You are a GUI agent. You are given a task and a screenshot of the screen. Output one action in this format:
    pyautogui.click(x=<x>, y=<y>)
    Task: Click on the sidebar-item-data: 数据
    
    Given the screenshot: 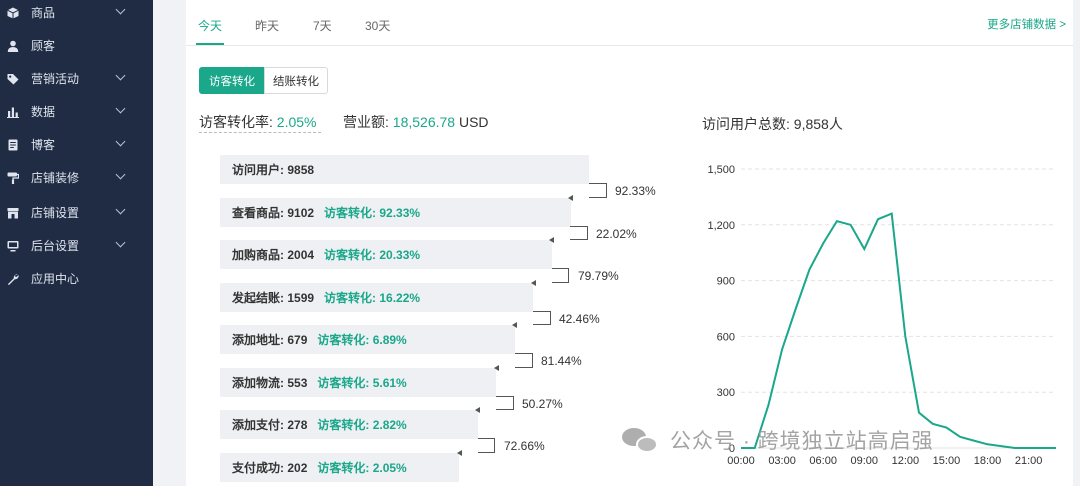 What is the action you would take?
    pyautogui.click(x=76, y=111)
    